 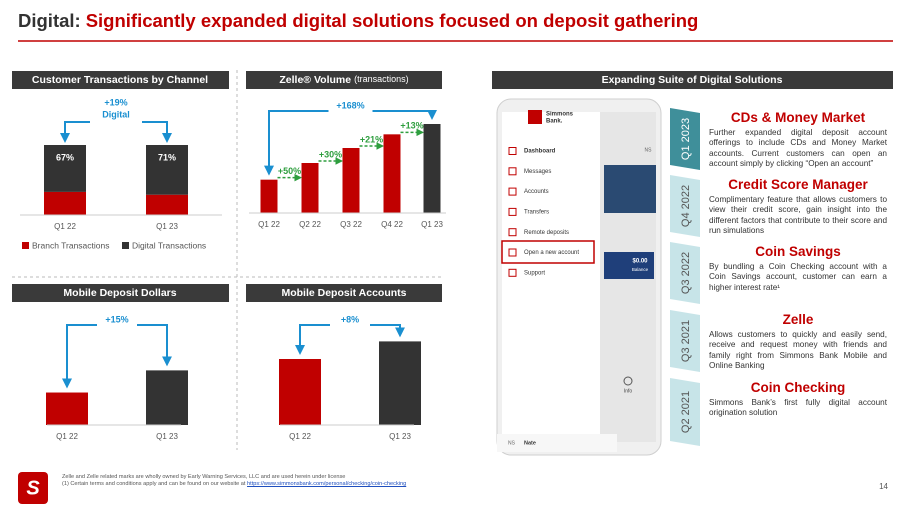 I want to click on phone-card, so click(x=630, y=189).